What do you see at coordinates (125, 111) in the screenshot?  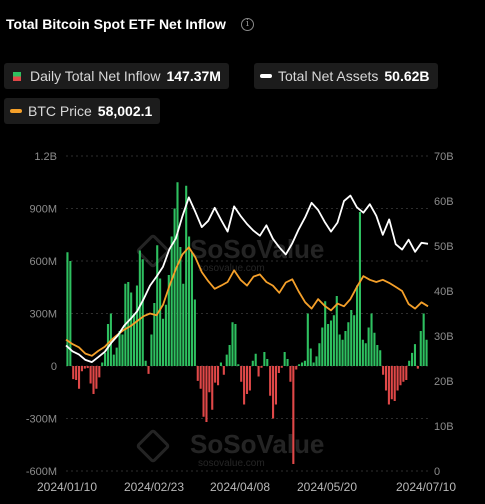 I see `legend-value: 58,002.1` at bounding box center [125, 111].